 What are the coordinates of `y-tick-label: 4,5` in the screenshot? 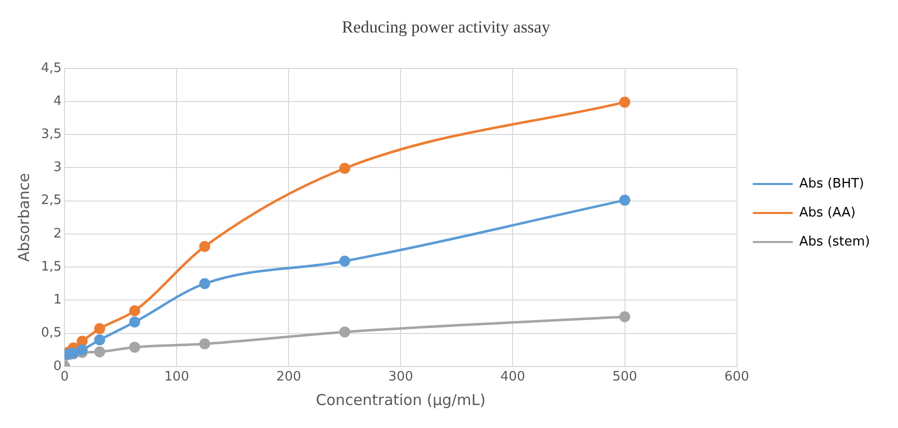 It's located at (51, 68).